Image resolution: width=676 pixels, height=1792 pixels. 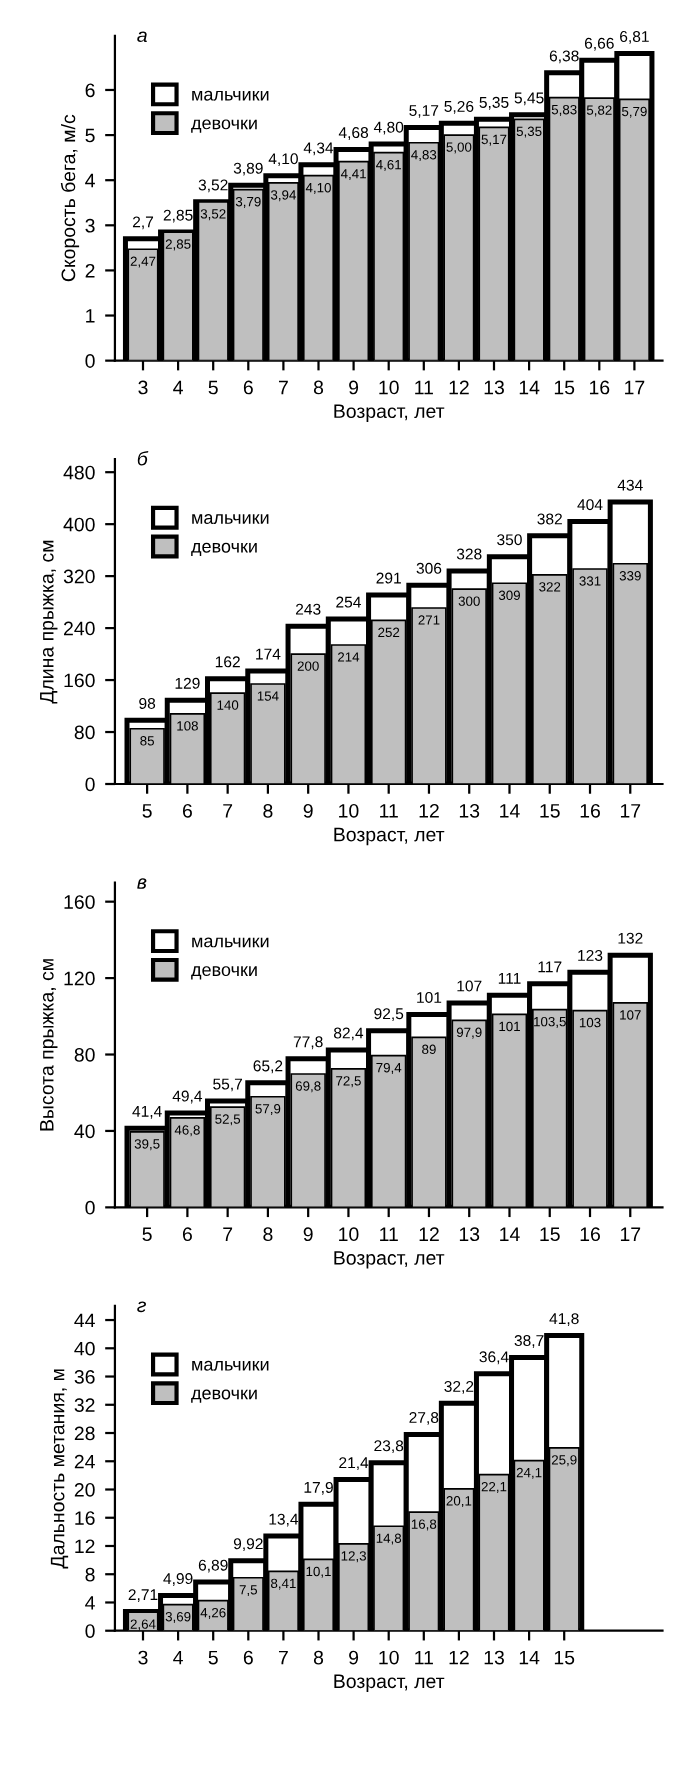 What do you see at coordinates (79, 524) in the screenshot?
I see `y-tick-label: 400` at bounding box center [79, 524].